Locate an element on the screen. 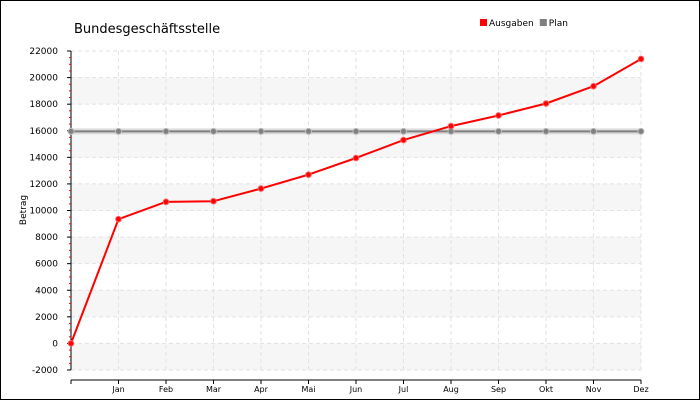  y-axis-label: Betrag is located at coordinates (24, 210).